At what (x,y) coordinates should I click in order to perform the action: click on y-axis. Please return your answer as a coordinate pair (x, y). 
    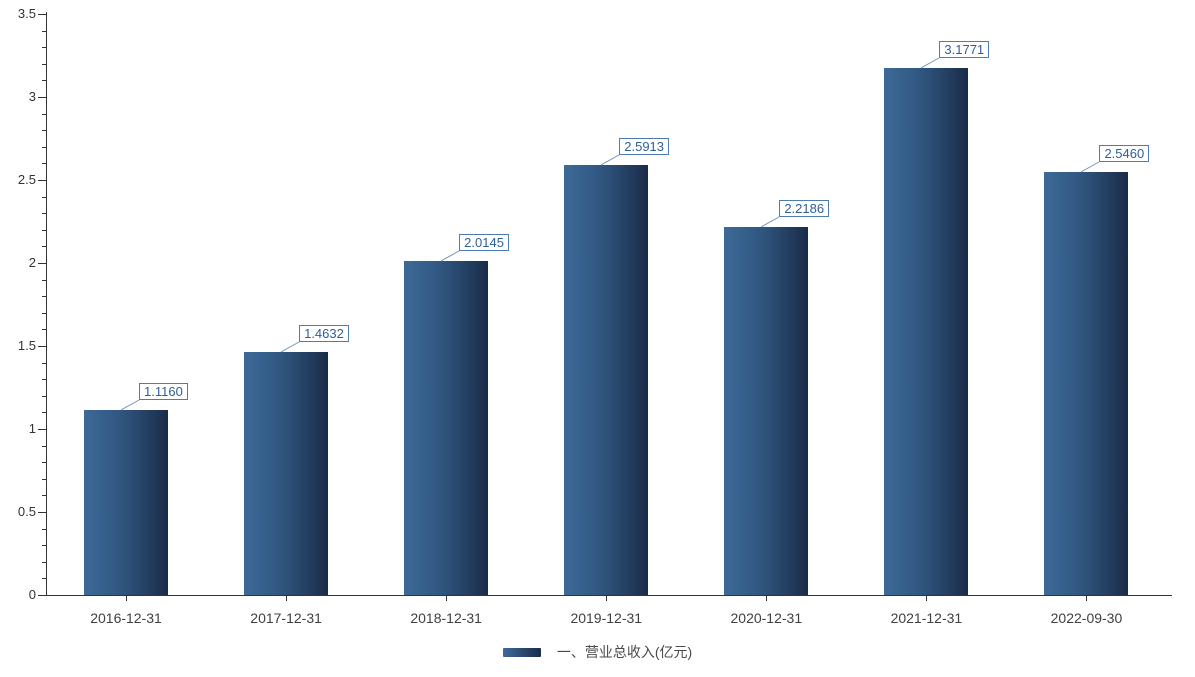
    Looking at the image, I should click on (46, 303).